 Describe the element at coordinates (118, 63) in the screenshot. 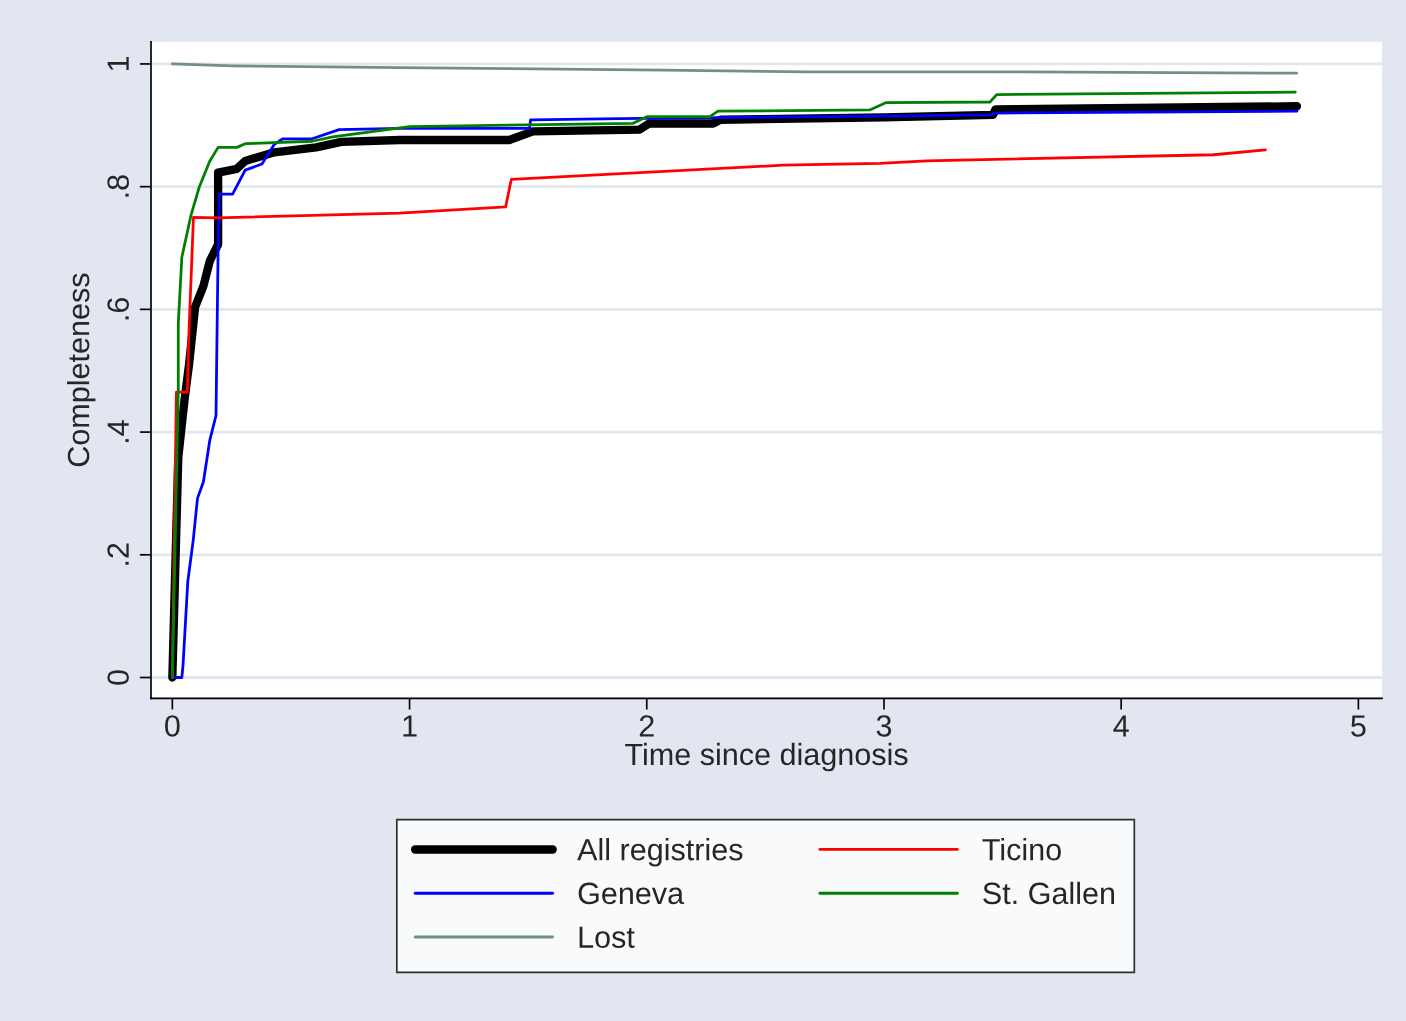

I see `y-tick-label: 1` at that location.